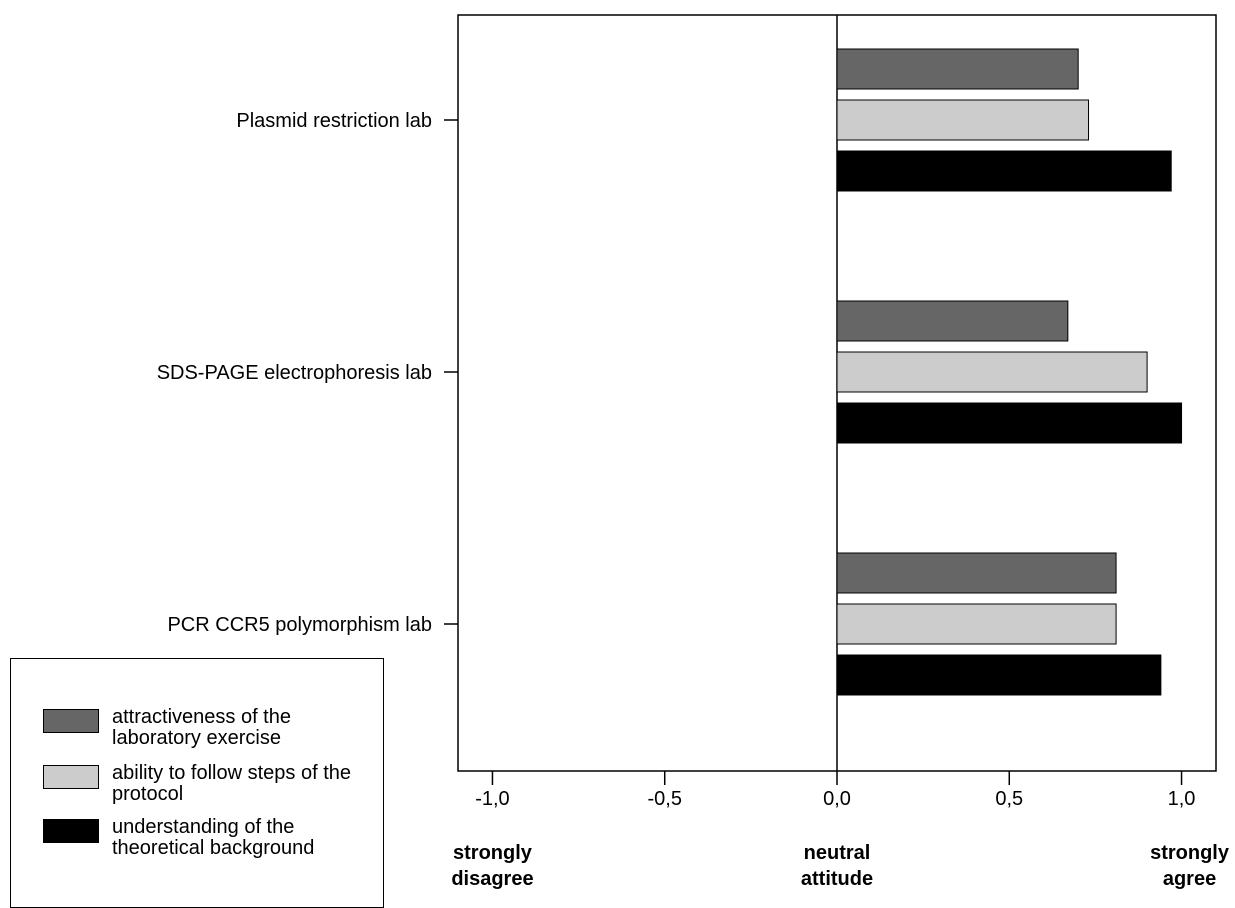 This screenshot has height=908, width=1235. Describe the element at coordinates (294, 373) in the screenshot. I see `category-label-sds-page-electrophoresis-lab: SDS-PAGE electrophoresis lab` at that location.